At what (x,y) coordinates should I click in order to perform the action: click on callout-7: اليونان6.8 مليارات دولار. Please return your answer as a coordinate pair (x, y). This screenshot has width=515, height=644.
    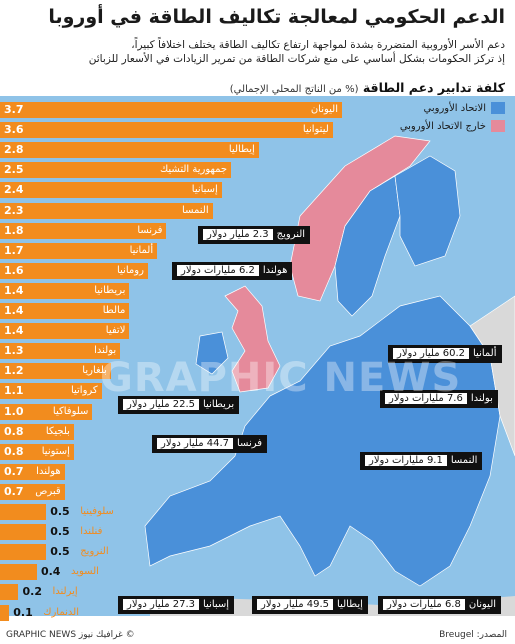
    Looking at the image, I should click on (440, 605).